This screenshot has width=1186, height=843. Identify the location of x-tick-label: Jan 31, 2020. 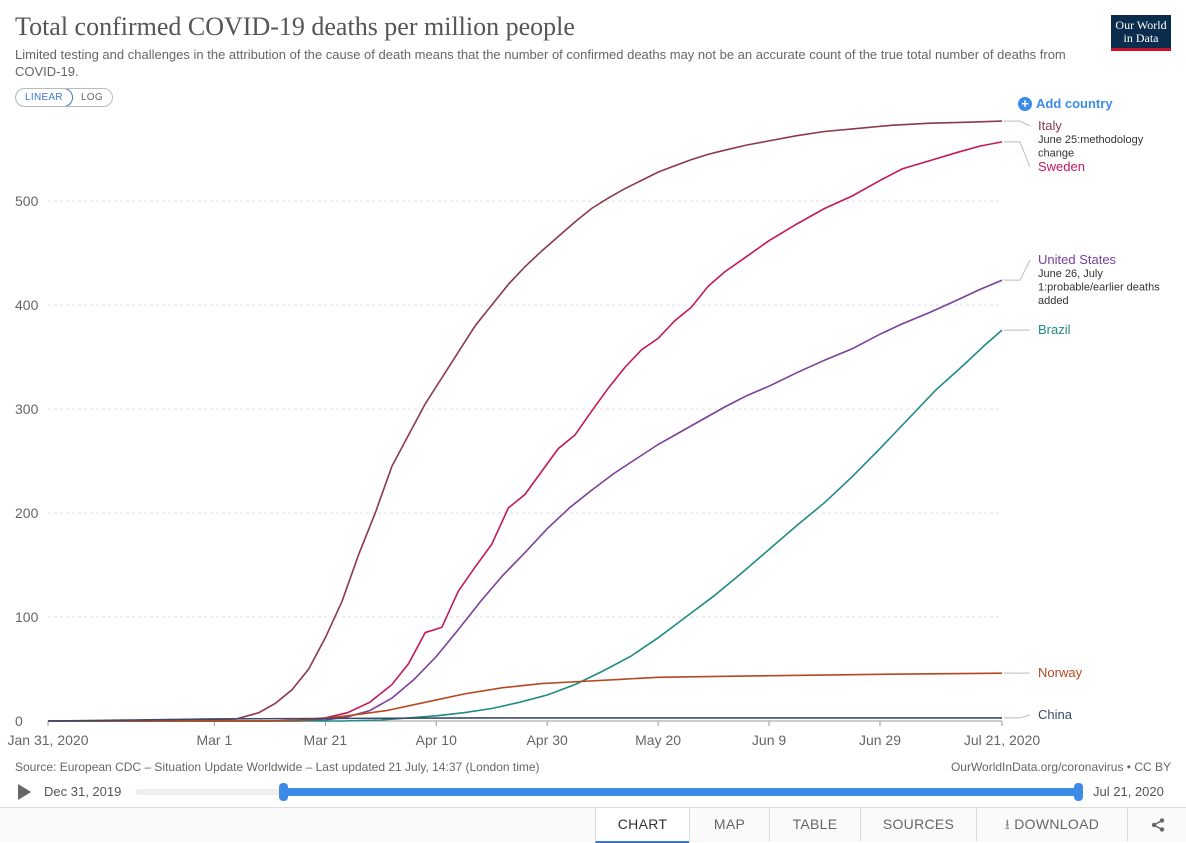
(48, 740).